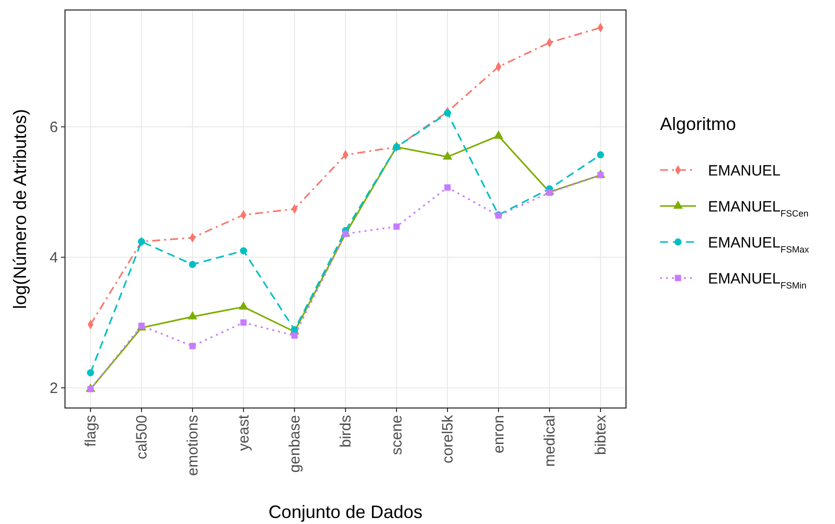 This screenshot has width=835, height=524. I want to click on legend-title: Algoritmo, so click(698, 124).